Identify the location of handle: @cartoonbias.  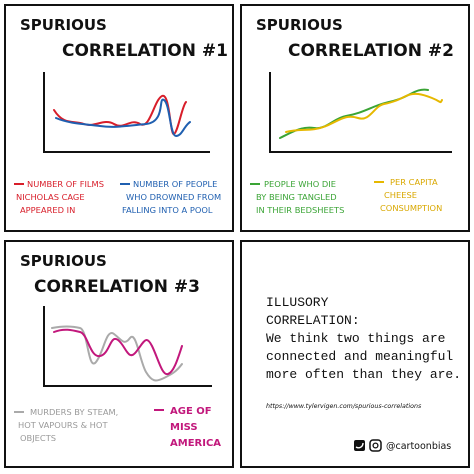
(418, 446).